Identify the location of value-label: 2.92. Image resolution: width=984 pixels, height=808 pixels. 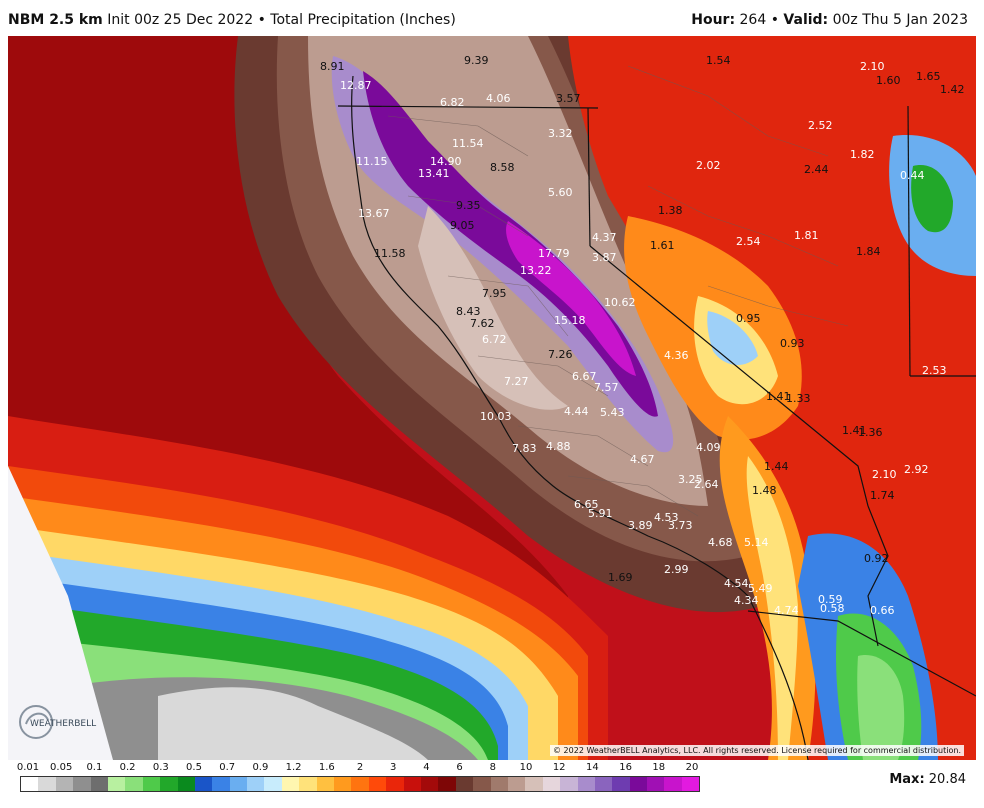
(916, 469).